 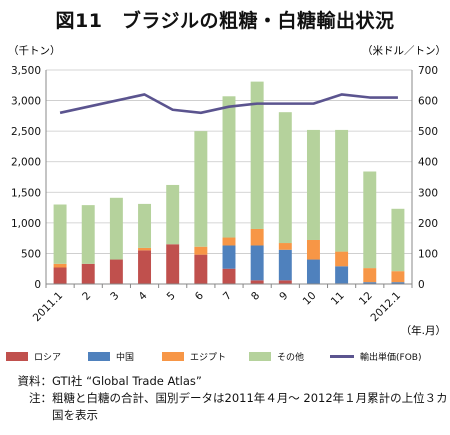 What do you see at coordinates (225, 21) in the screenshot?
I see `chart-title: 図11 ブラジルの粗糖・白糖輸出状況` at bounding box center [225, 21].